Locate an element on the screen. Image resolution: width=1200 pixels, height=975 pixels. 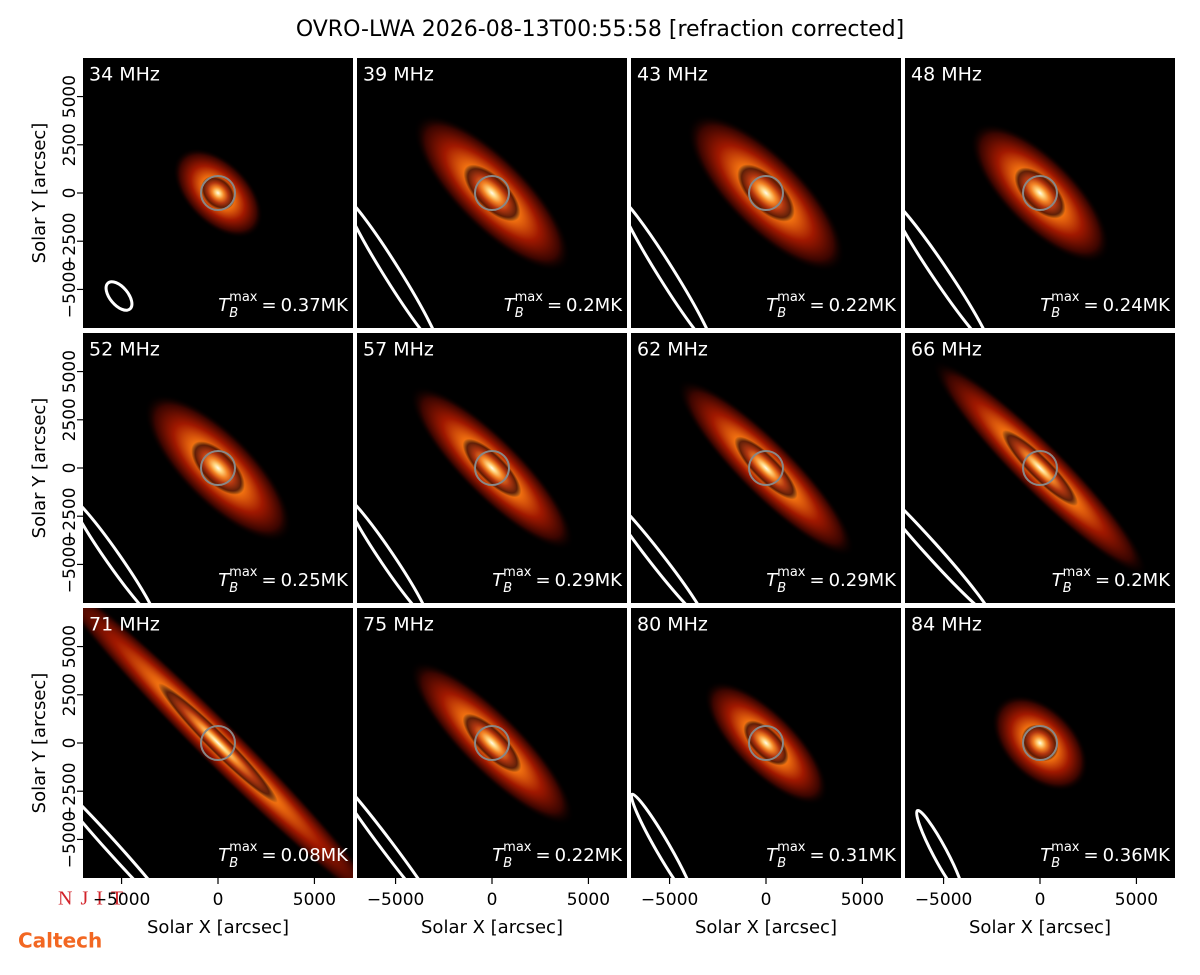
tb-value: 0.08MK is located at coordinates (315, 855).